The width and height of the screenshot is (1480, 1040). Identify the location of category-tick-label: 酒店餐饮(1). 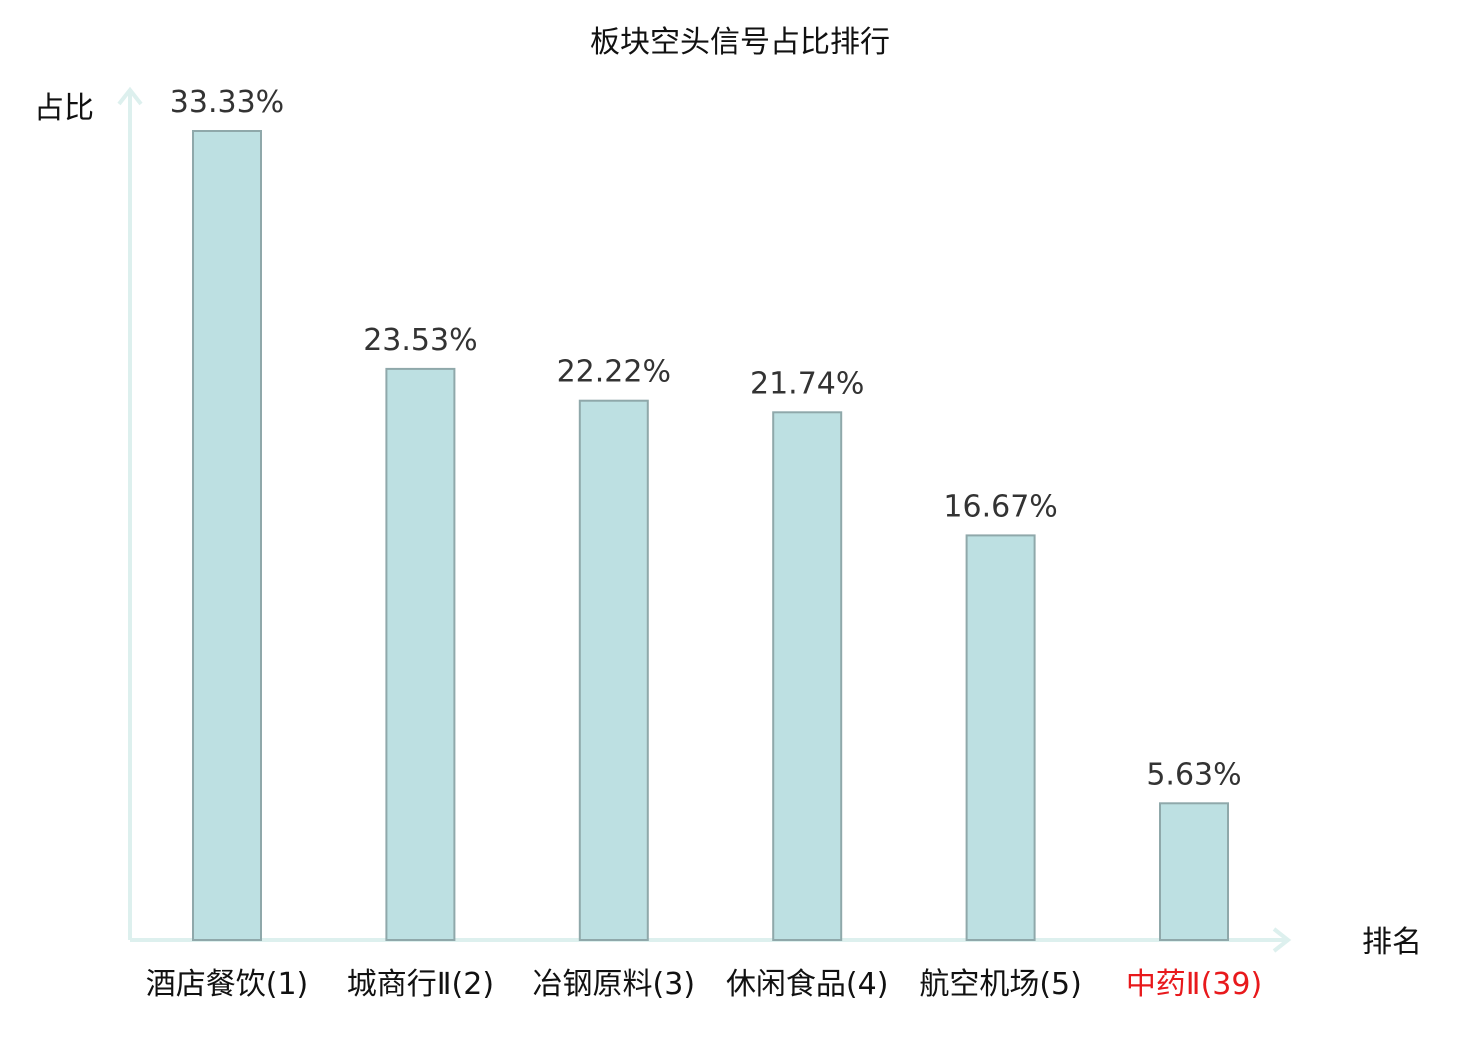
(227, 984).